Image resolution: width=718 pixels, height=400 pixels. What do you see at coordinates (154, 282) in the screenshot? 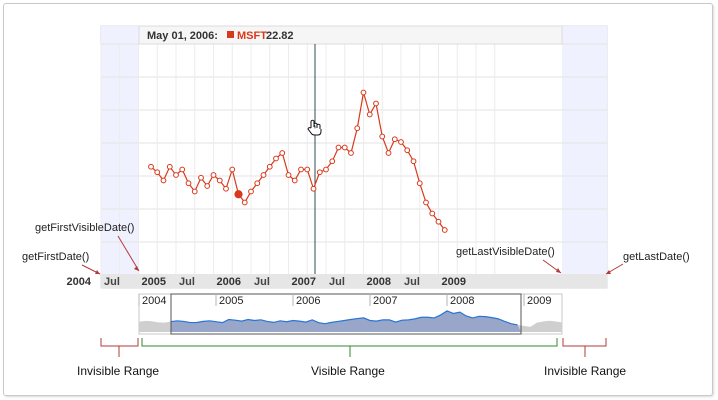
I see `x-tick-year: 2005` at bounding box center [154, 282].